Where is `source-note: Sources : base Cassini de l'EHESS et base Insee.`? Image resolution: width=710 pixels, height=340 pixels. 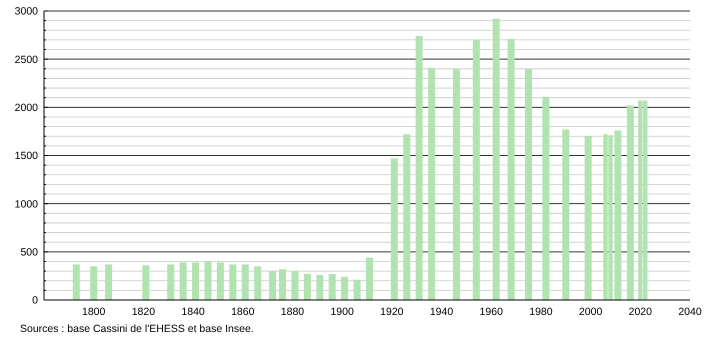
source-note: Sources : base Cassini de l'EHESS et base Insee. is located at coordinates (137, 329).